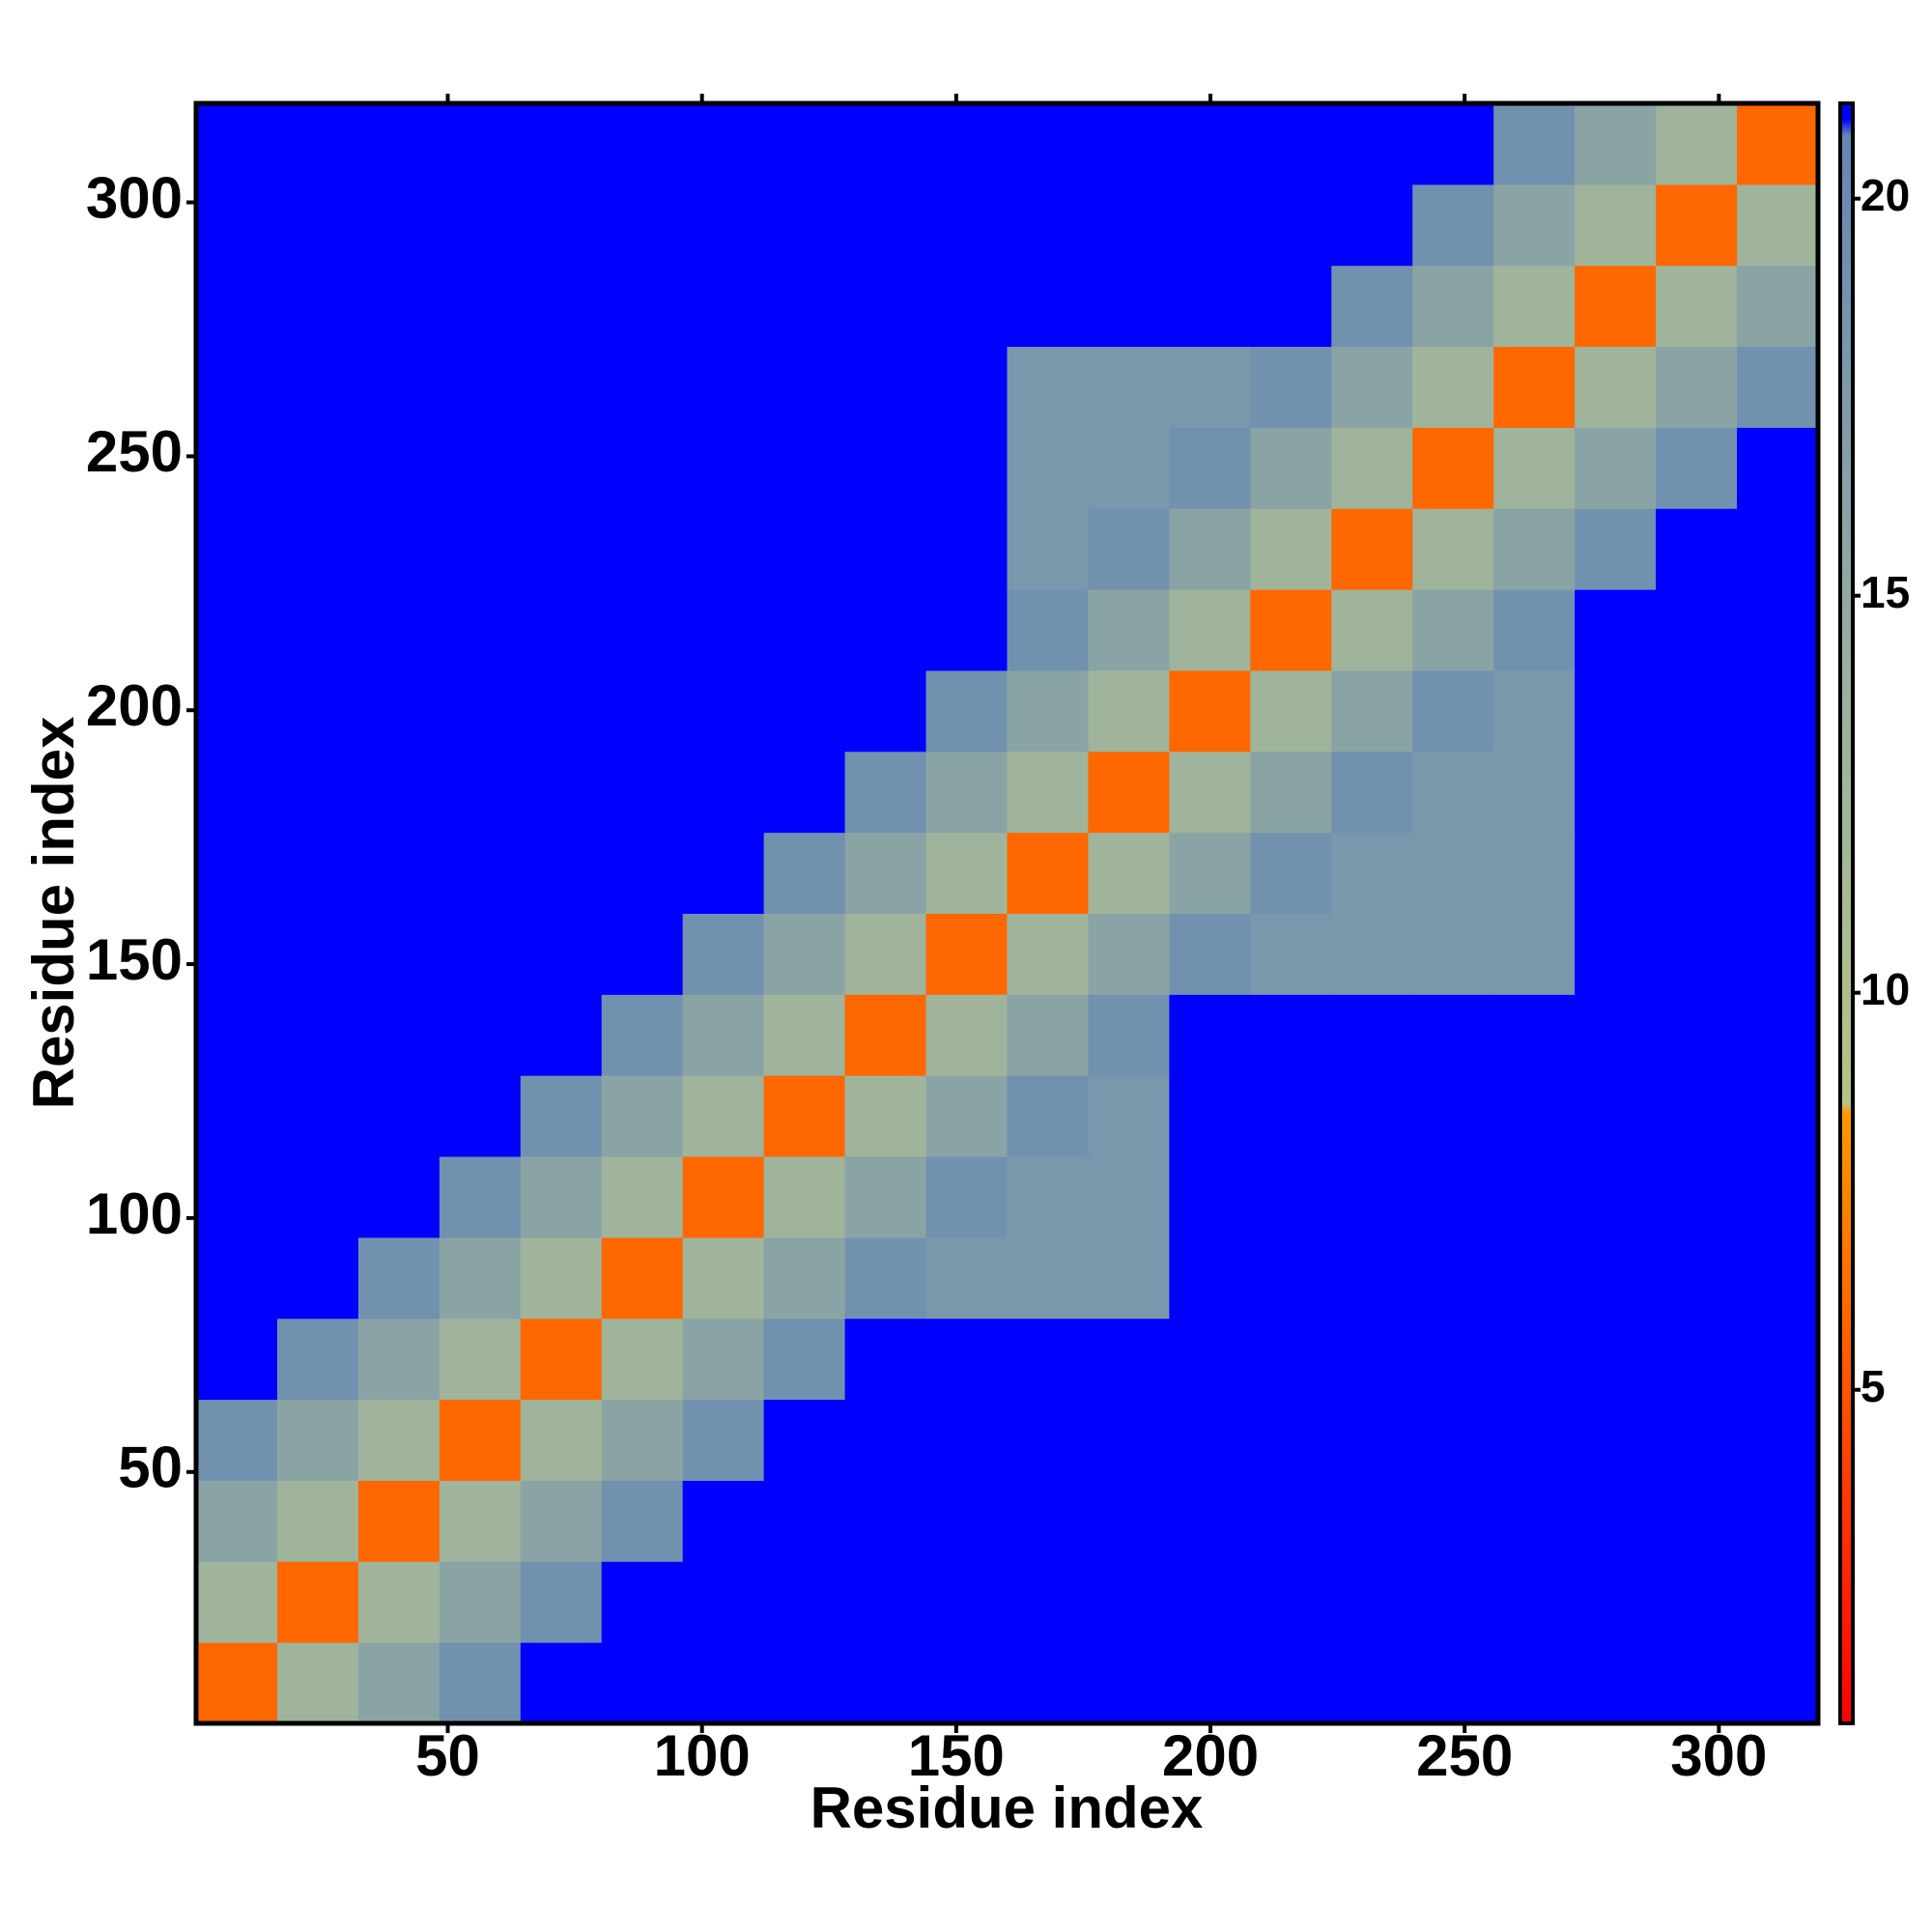 The width and height of the screenshot is (1932, 1932). What do you see at coordinates (1873, 1386) in the screenshot?
I see `colorbar-tick-label: 5` at bounding box center [1873, 1386].